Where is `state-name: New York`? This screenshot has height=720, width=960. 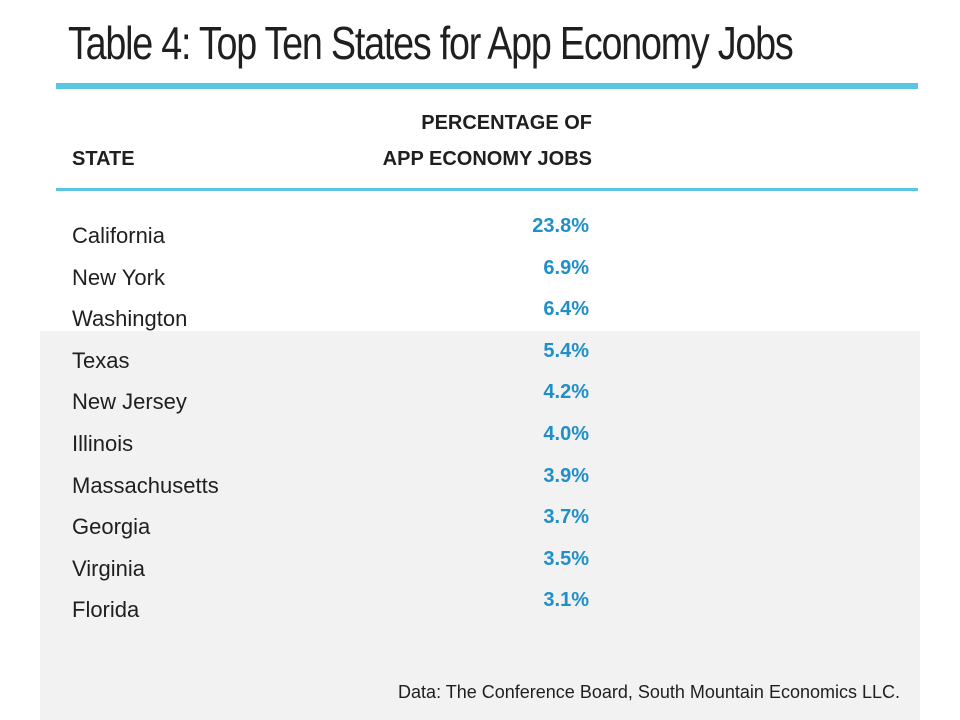
state-name: New York is located at coordinates (118, 277).